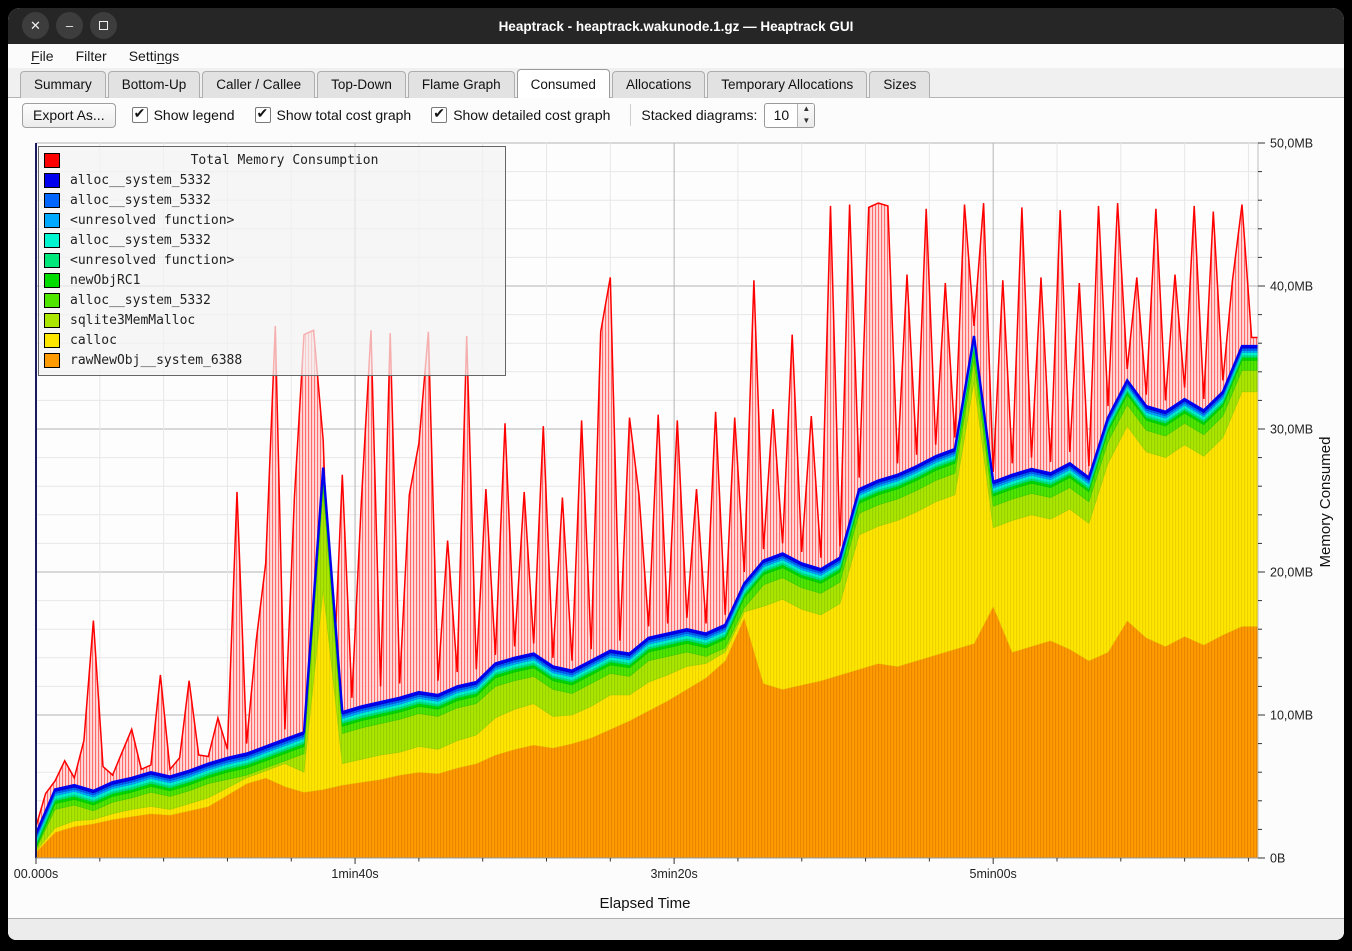 This screenshot has height=951, width=1352. What do you see at coordinates (91, 56) in the screenshot?
I see `menu-item-filter: Filter` at bounding box center [91, 56].